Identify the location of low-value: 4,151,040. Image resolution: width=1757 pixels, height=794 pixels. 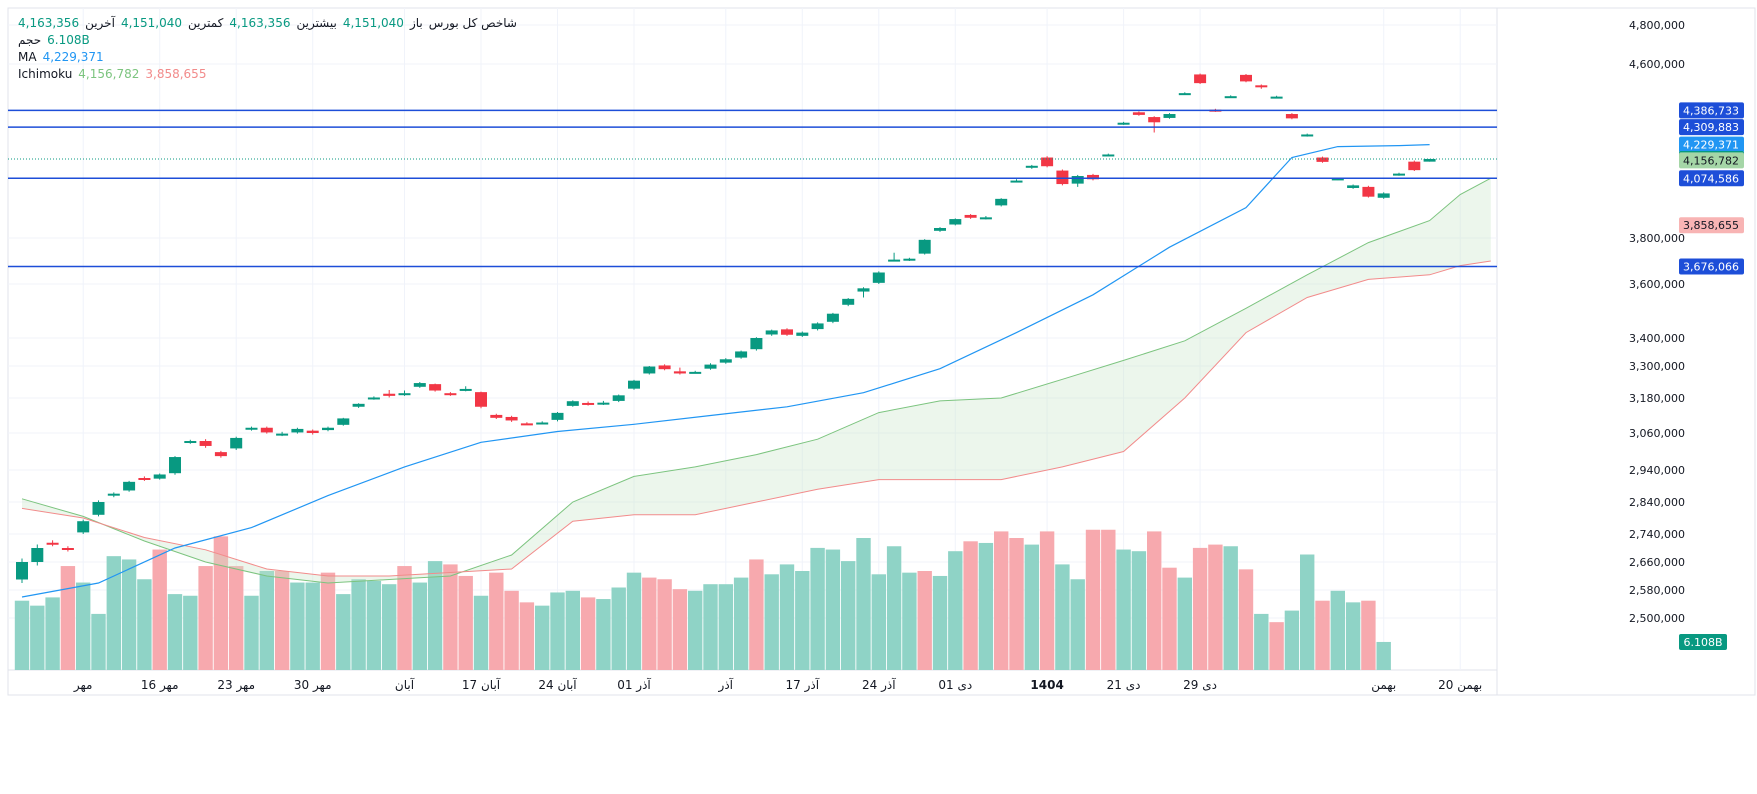
(151, 23).